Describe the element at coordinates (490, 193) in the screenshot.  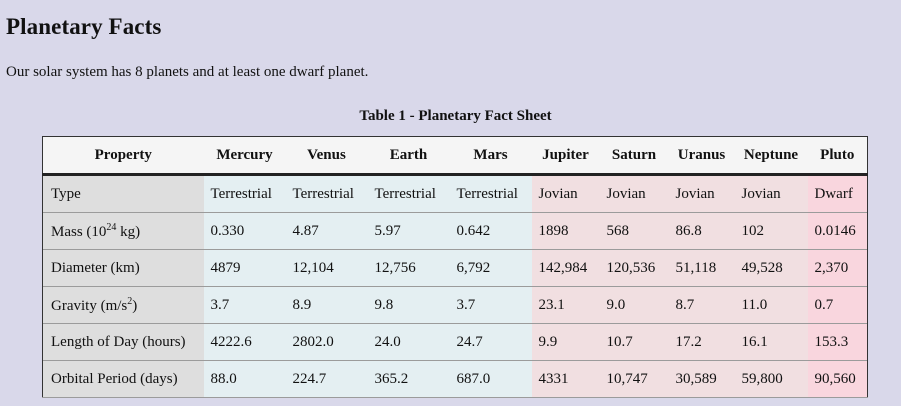
I see `cell-mars-type: Terrestrial` at that location.